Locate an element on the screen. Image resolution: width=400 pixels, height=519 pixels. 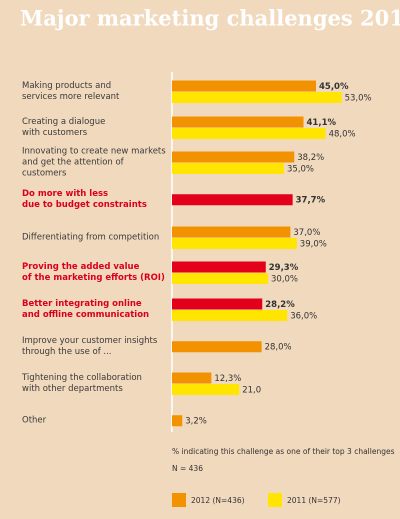
value-label: 30,0% is located at coordinates (284, 279).